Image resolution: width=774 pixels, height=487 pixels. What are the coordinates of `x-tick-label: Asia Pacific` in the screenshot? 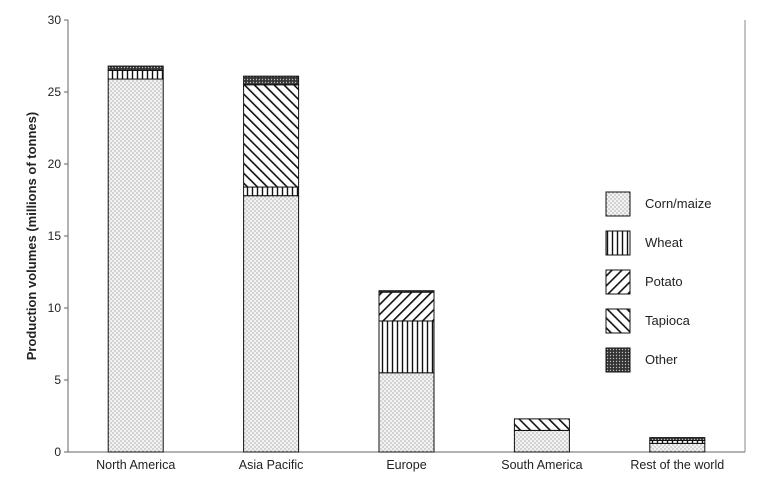 It's located at (271, 465).